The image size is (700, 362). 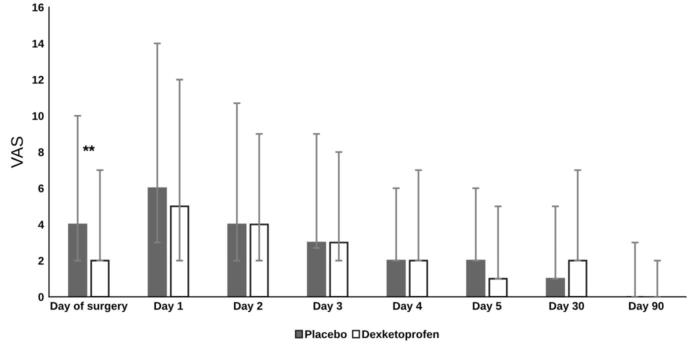 I want to click on x-tick-label: Day 4, so click(x=407, y=307).